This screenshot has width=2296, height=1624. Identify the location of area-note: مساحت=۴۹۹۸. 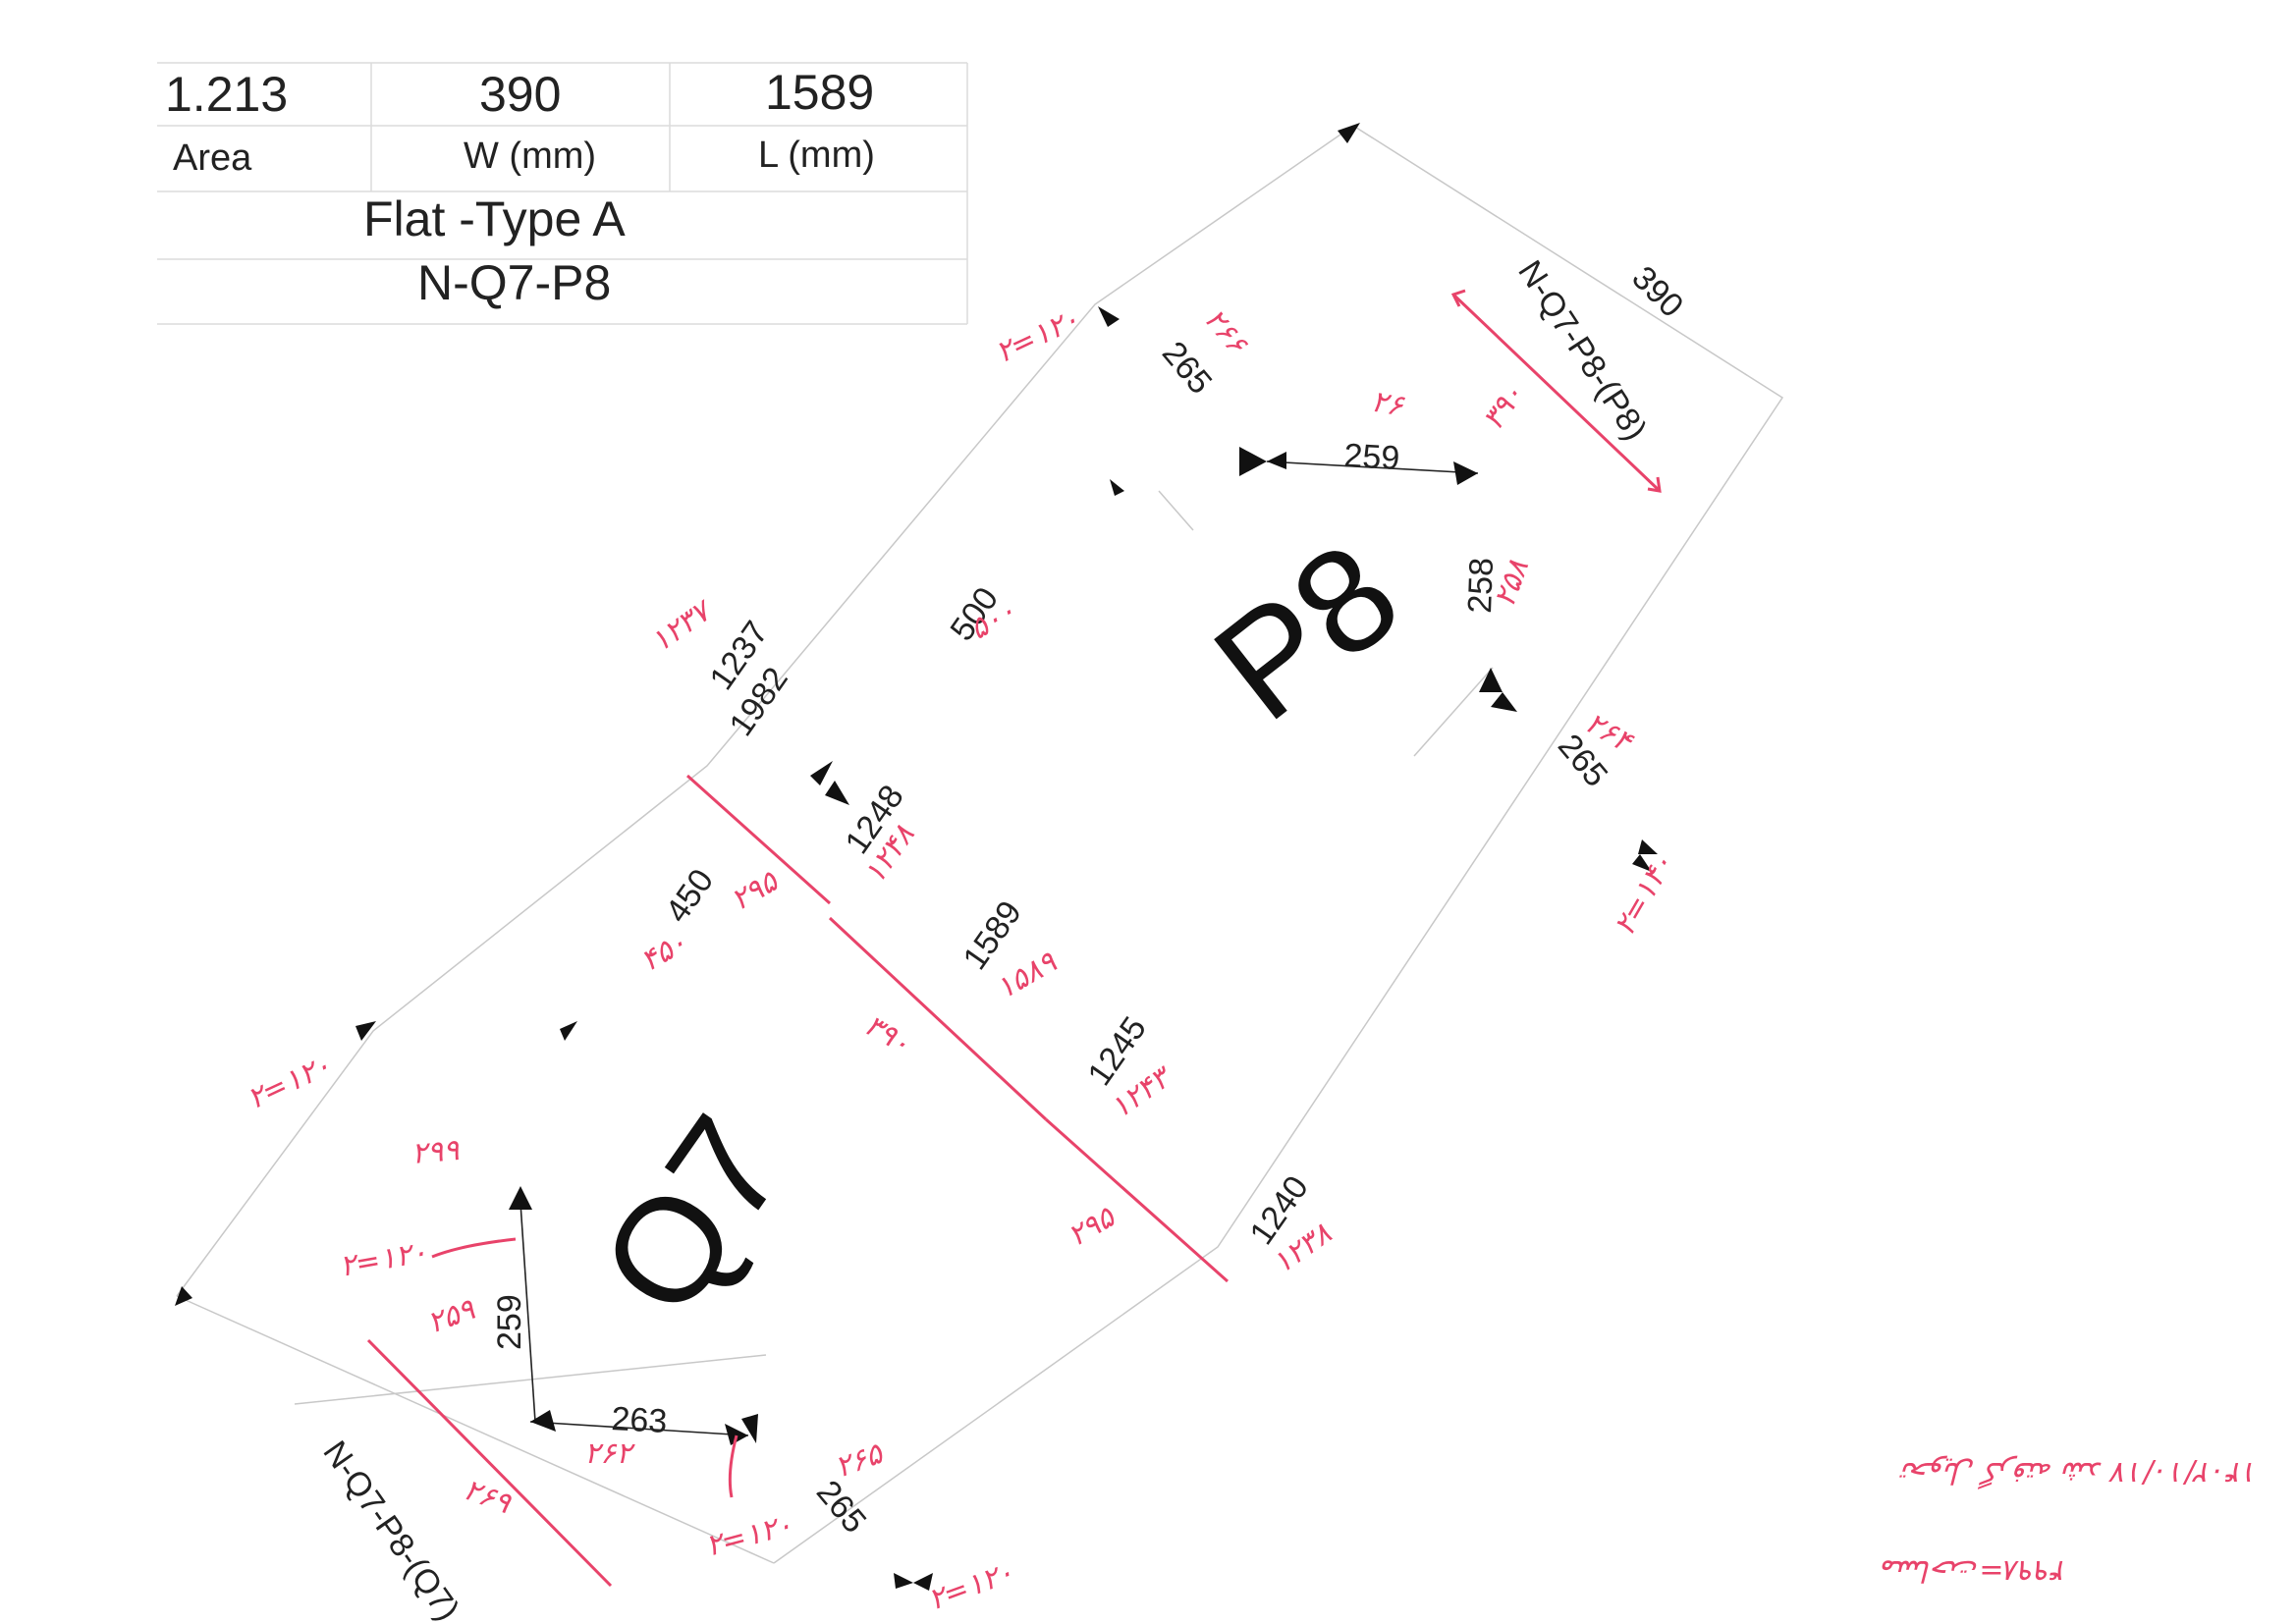
(1974, 1570).